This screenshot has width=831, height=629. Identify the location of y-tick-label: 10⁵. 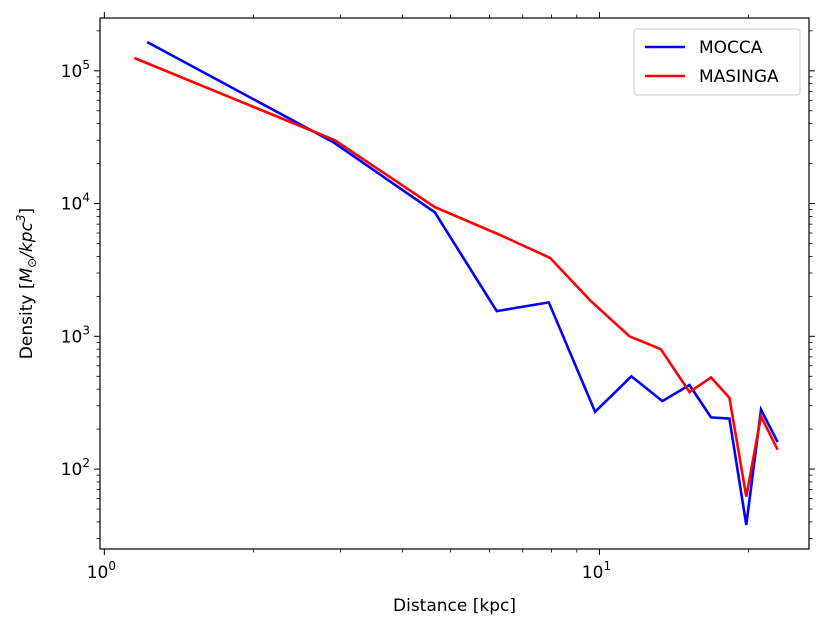
(75, 70).